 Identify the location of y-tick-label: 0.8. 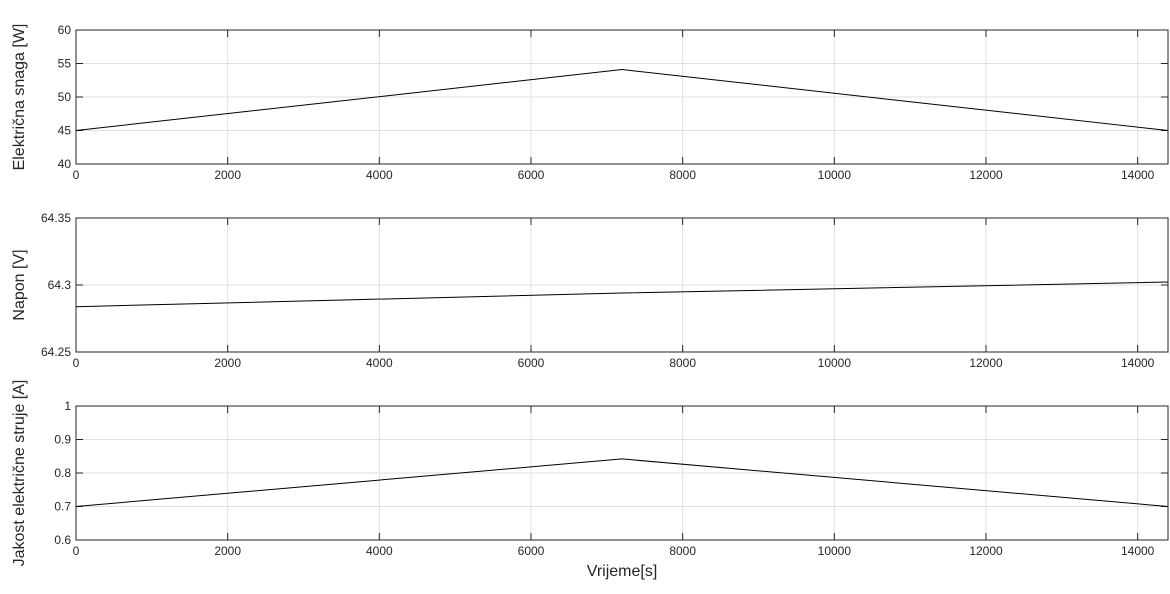
(62, 473).